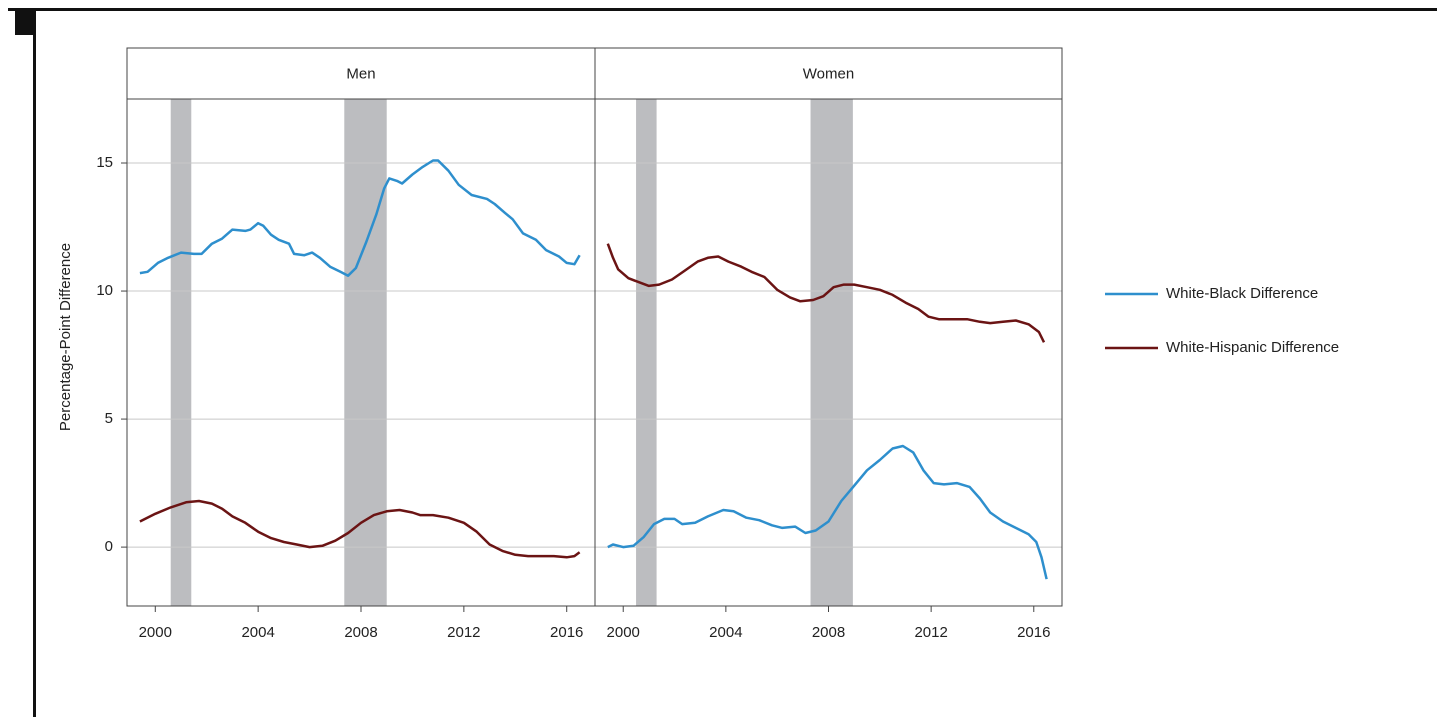 The width and height of the screenshot is (1437, 717). What do you see at coordinates (65, 337) in the screenshot?
I see `y-axis-title: Percentage-Point Difference` at bounding box center [65, 337].